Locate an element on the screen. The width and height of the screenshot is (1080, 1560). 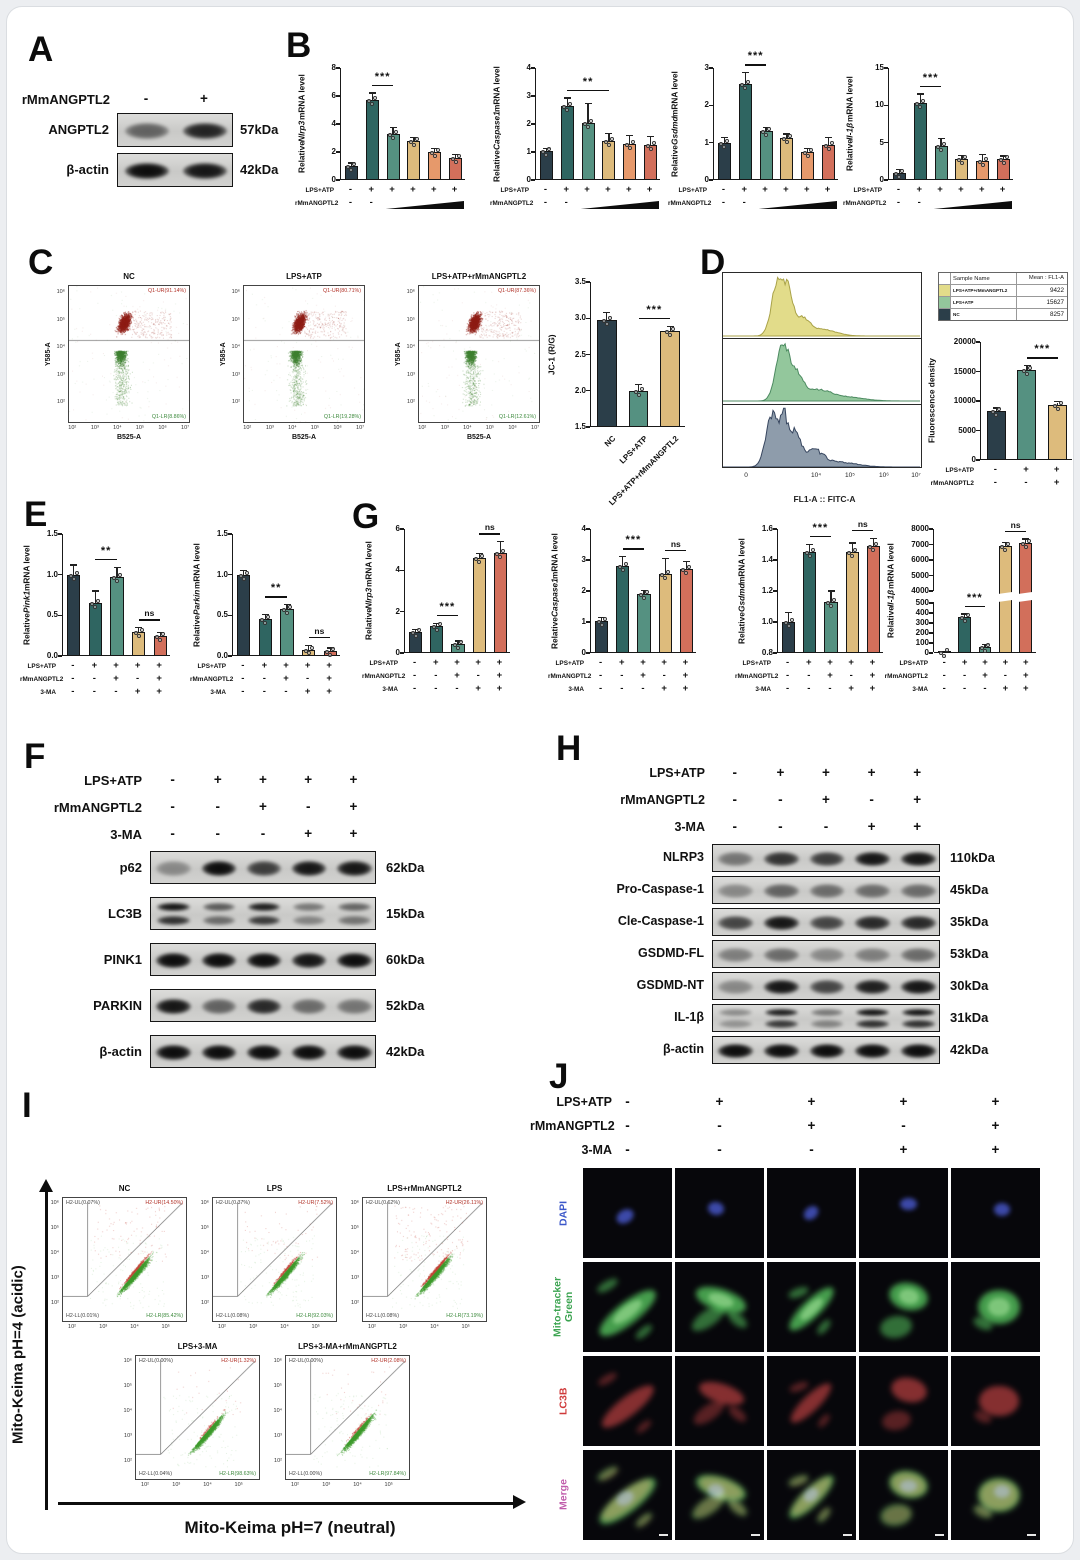
mean-value-cell: 8257 is located at coordinates (1056, 314).